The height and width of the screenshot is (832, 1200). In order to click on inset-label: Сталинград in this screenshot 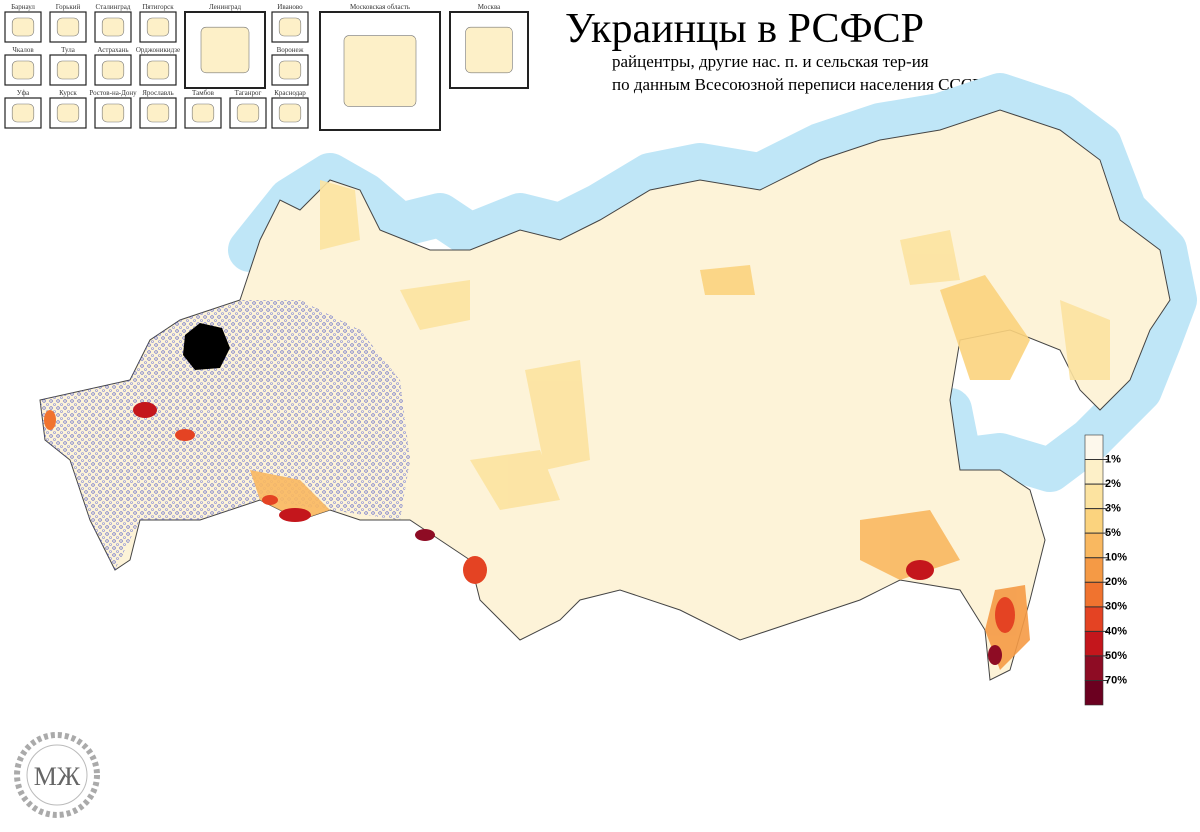, I will do `click(113, 7)`.